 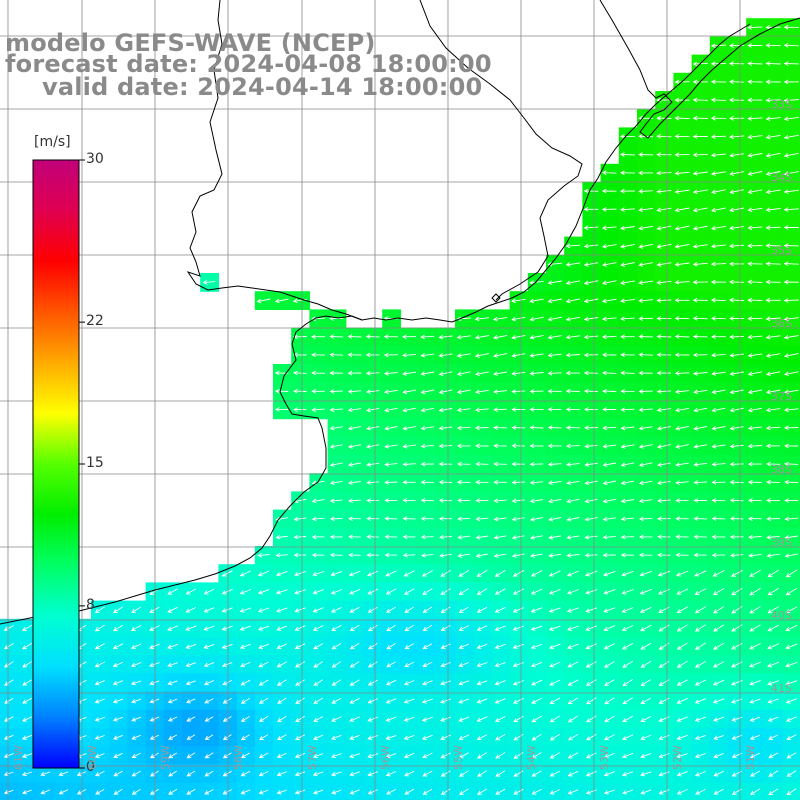 What do you see at coordinates (604, 757) in the screenshot?
I see `longitude-label: 53W` at bounding box center [604, 757].